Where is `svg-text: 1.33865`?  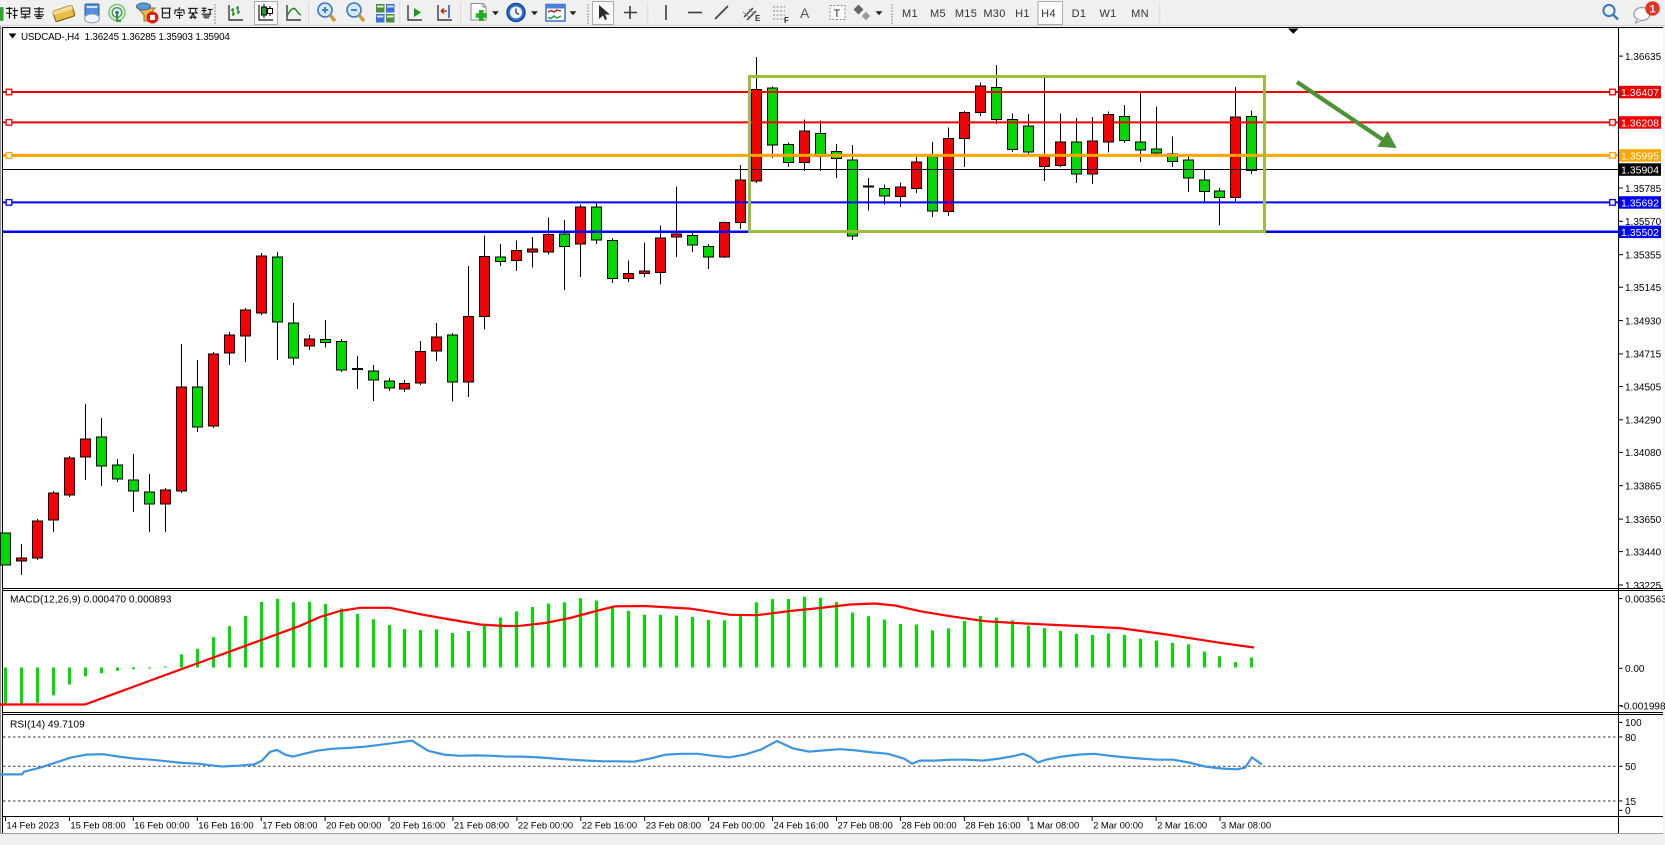
svg-text: 1.33865 is located at coordinates (1643, 487).